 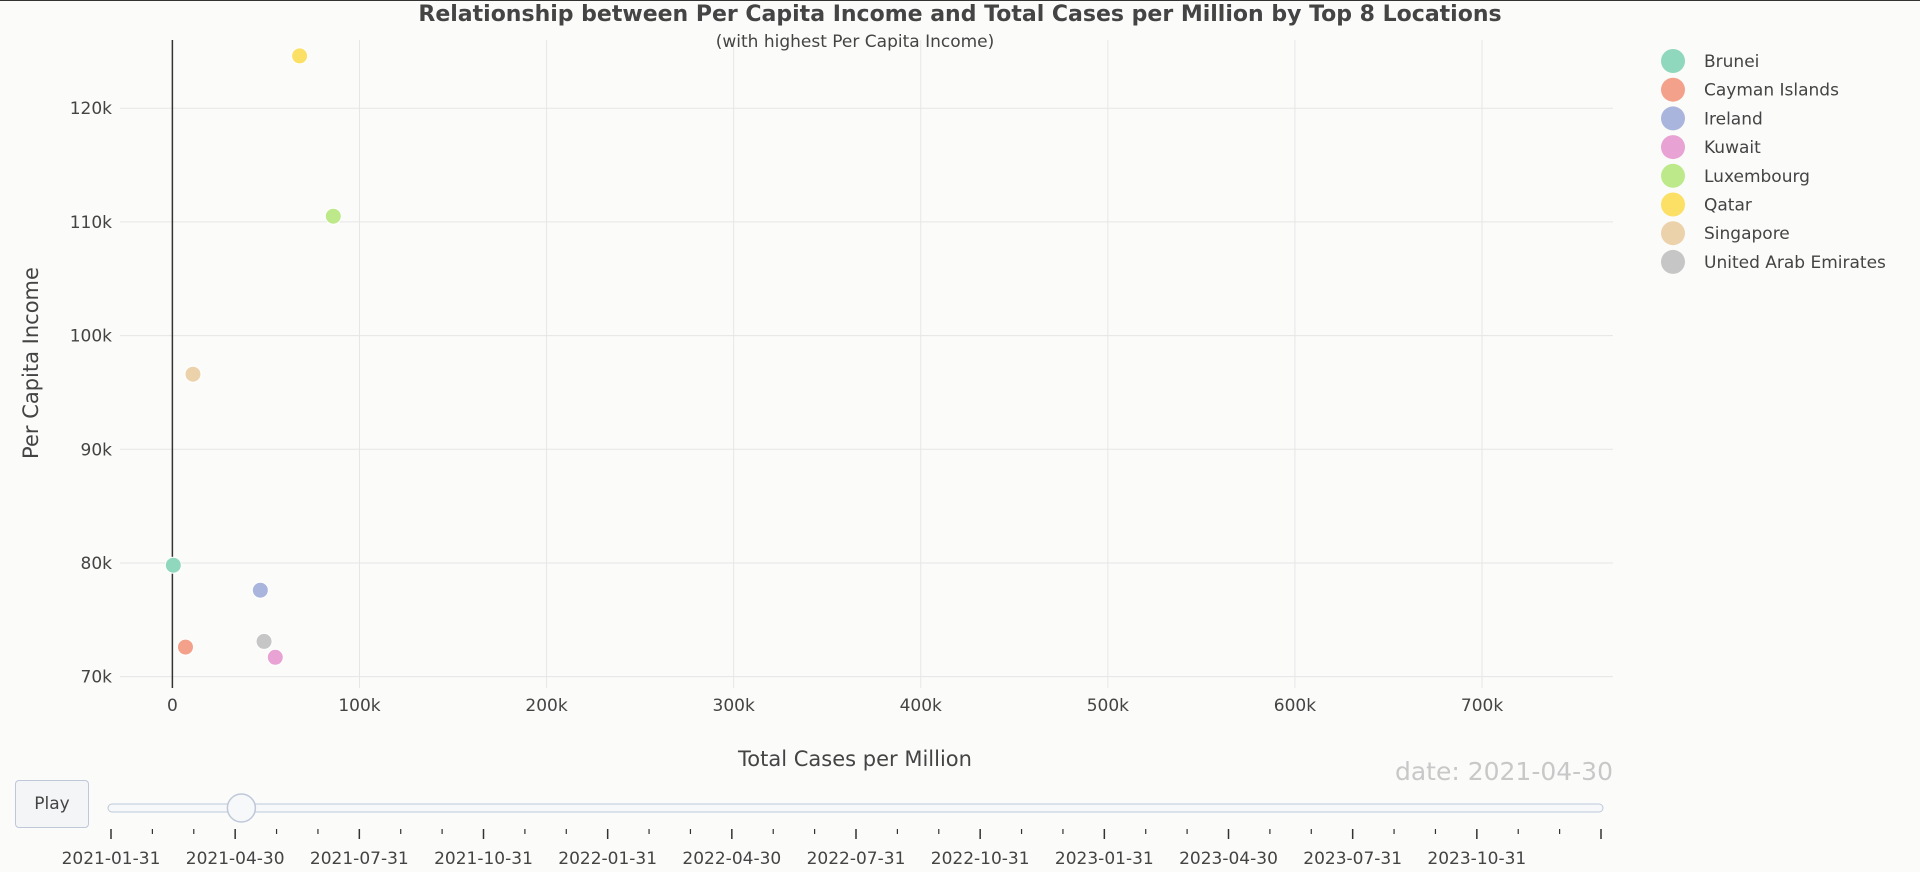 I want to click on slider-tick-label: 2023-01-31, so click(x=1104, y=859).